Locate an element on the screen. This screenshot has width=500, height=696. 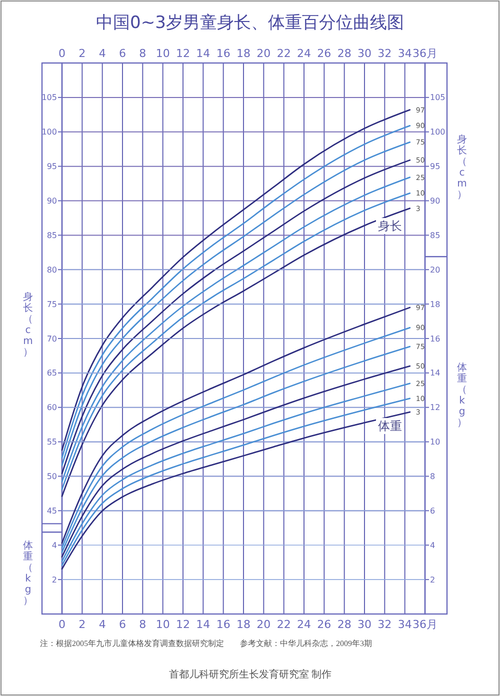
y-tick-label: 60 is located at coordinates (51, 407).